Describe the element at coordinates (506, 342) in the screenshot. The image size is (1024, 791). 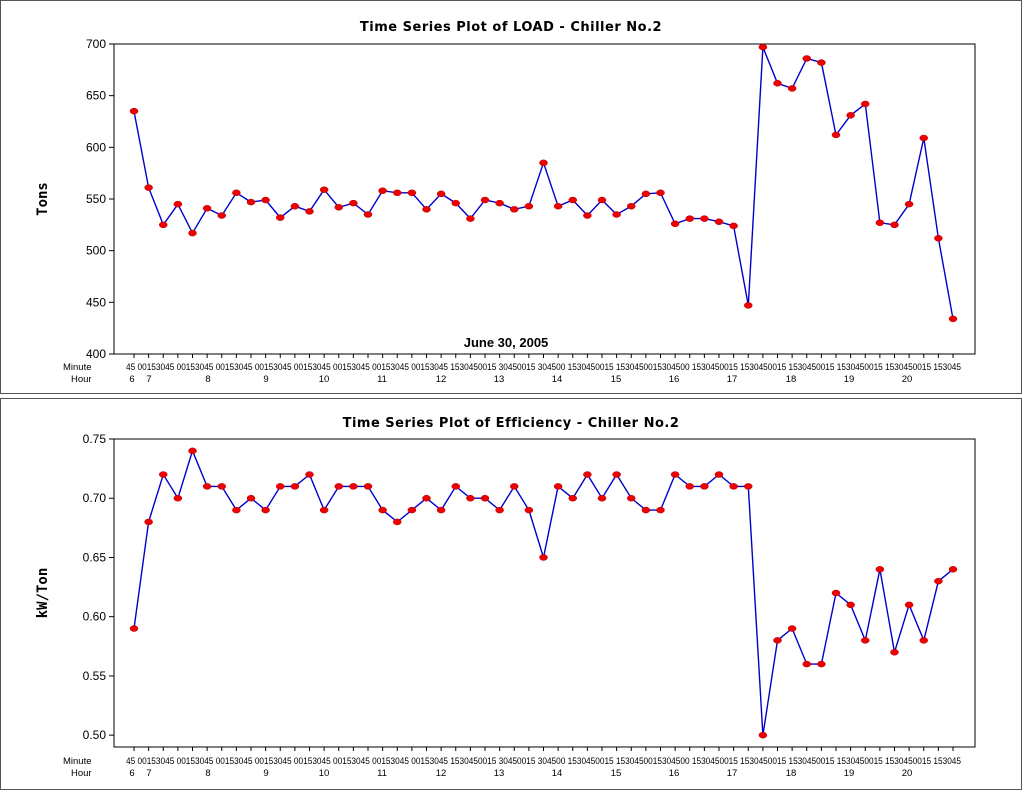
I see `chart-annotation: June 30, 2005` at that location.